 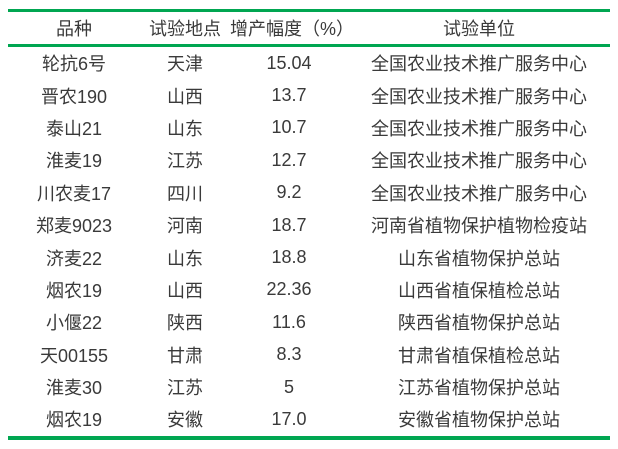 What do you see at coordinates (309, 322) in the screenshot?
I see `table-row: 小偃22 陕西 11.6 陕西省植物保护总站` at bounding box center [309, 322].